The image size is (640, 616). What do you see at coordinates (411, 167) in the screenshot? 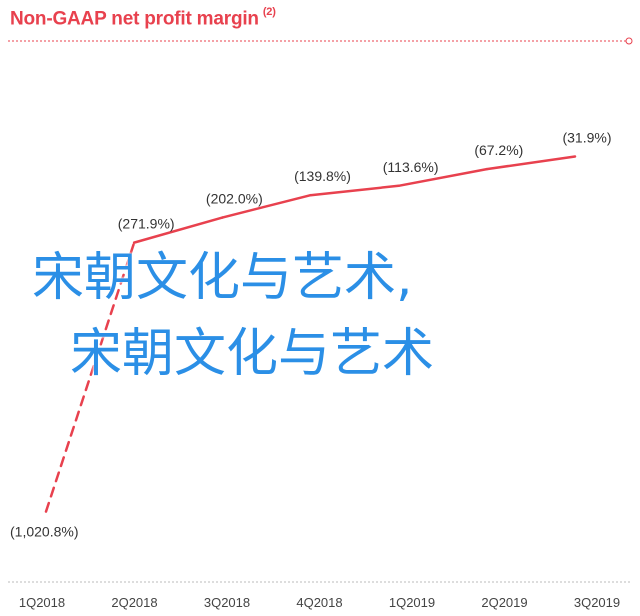
I see `data-label: (113.6%)` at bounding box center [411, 167].